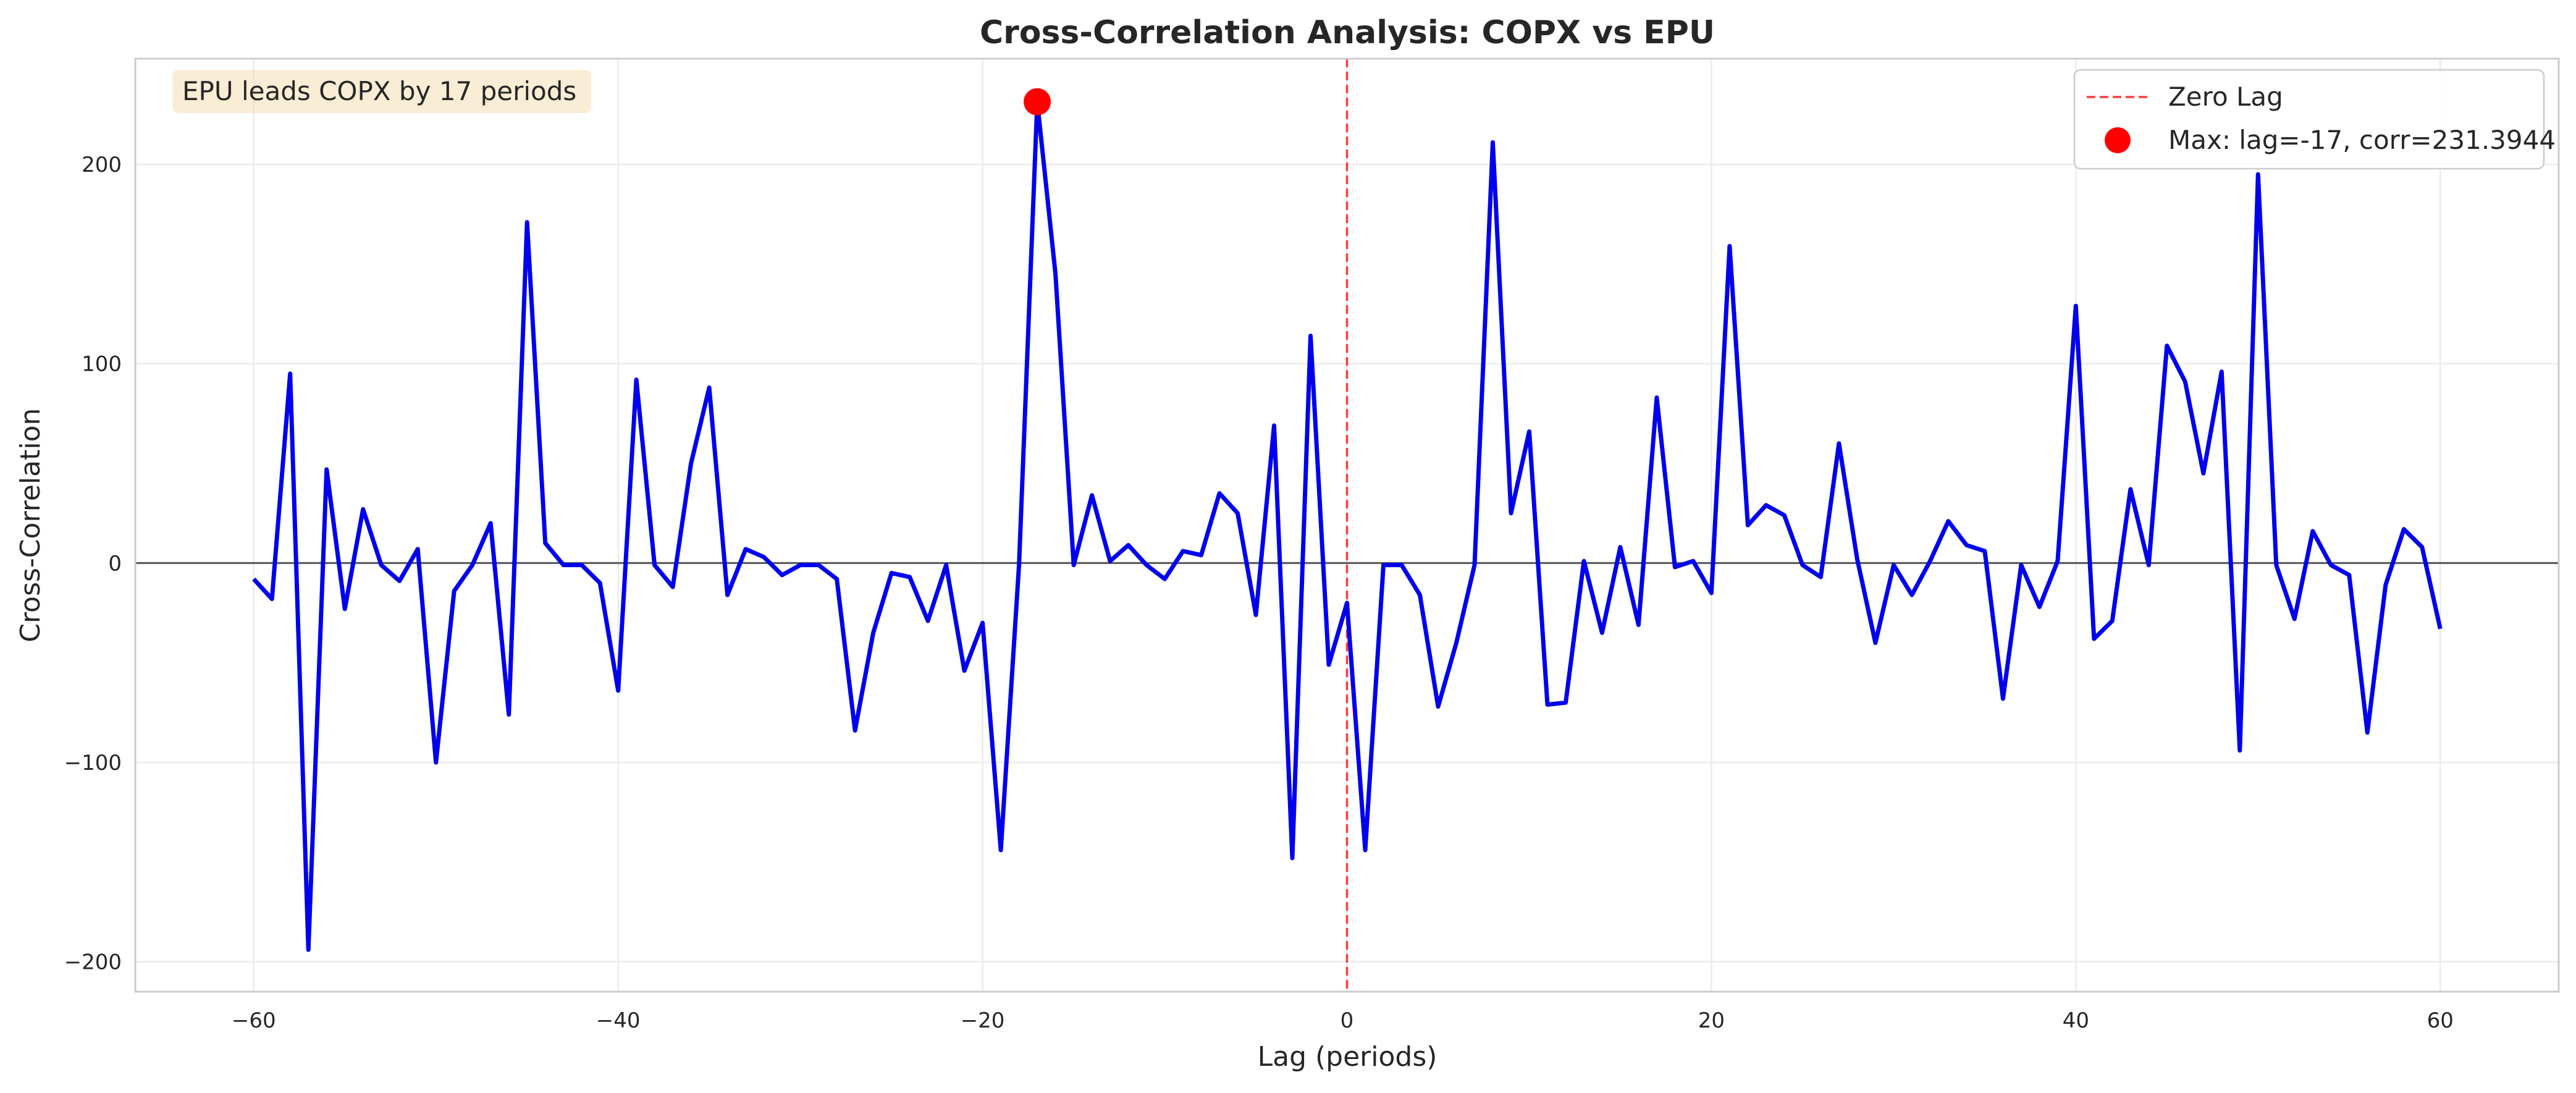 Image resolution: width=2576 pixels, height=1093 pixels. What do you see at coordinates (30, 525) in the screenshot?
I see `y-axis-label: Cross-Correlation` at bounding box center [30, 525].